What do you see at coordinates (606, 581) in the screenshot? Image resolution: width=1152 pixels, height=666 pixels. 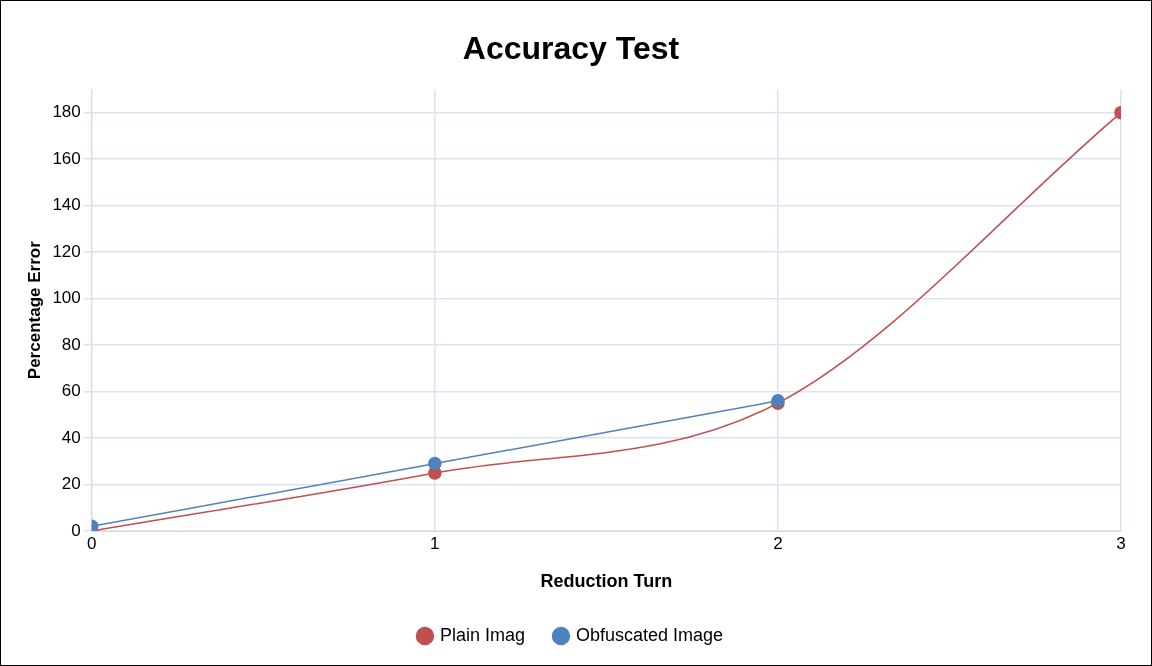 I see `x-axis-title: Reduction Turn` at bounding box center [606, 581].